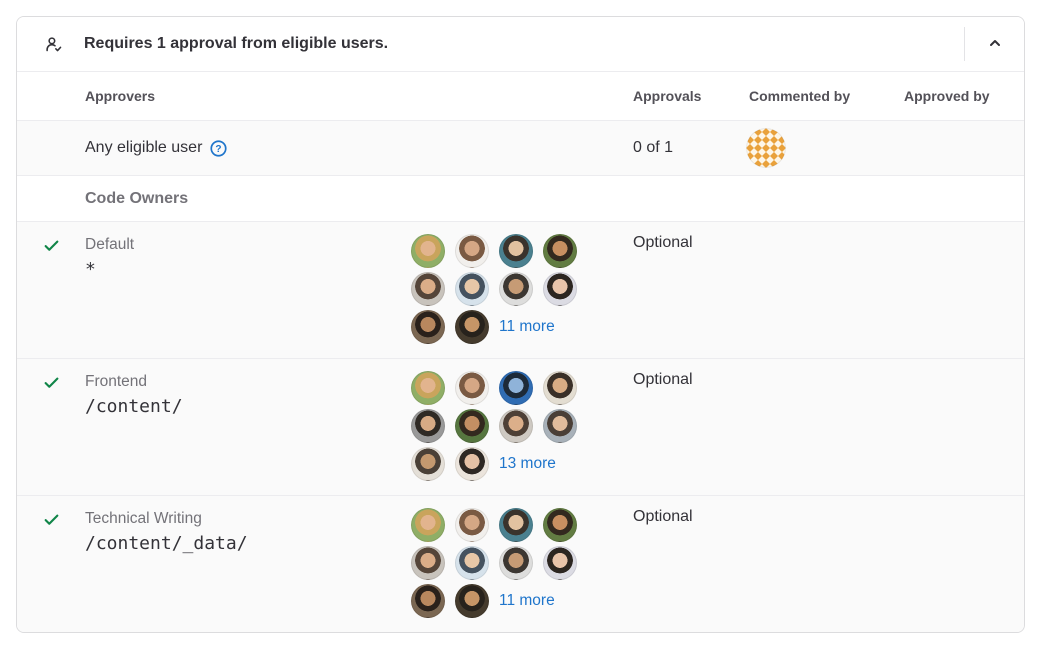 The image size is (1037, 650). Describe the element at coordinates (520, 199) in the screenshot. I see `code-owners-section-row: Code Owners` at that location.